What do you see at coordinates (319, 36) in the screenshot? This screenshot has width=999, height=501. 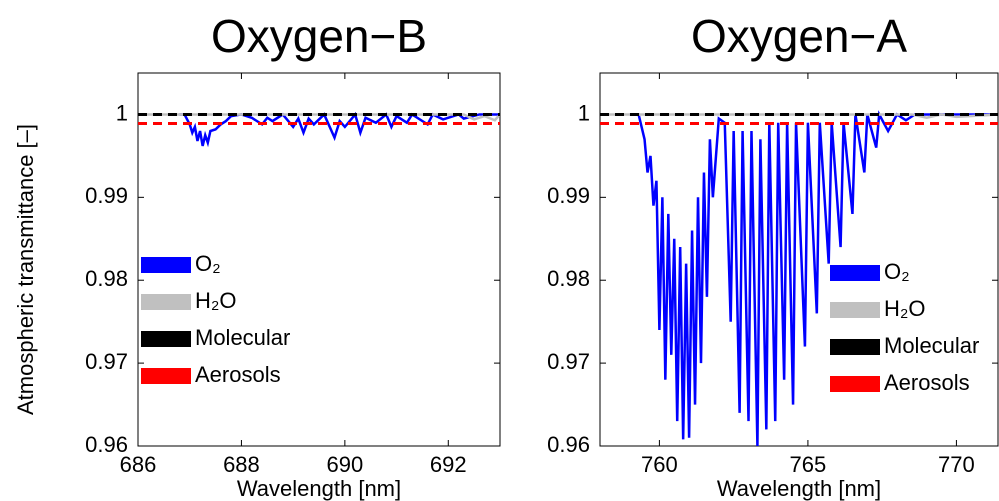 I see `chart-title: Oxygen−B` at bounding box center [319, 36].